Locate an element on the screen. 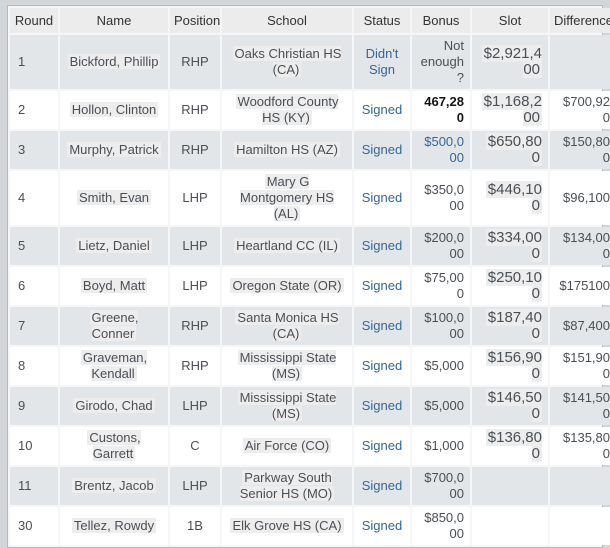 This screenshot has height=548, width=610. cell-name: Graveman, Kendall is located at coordinates (114, 366).